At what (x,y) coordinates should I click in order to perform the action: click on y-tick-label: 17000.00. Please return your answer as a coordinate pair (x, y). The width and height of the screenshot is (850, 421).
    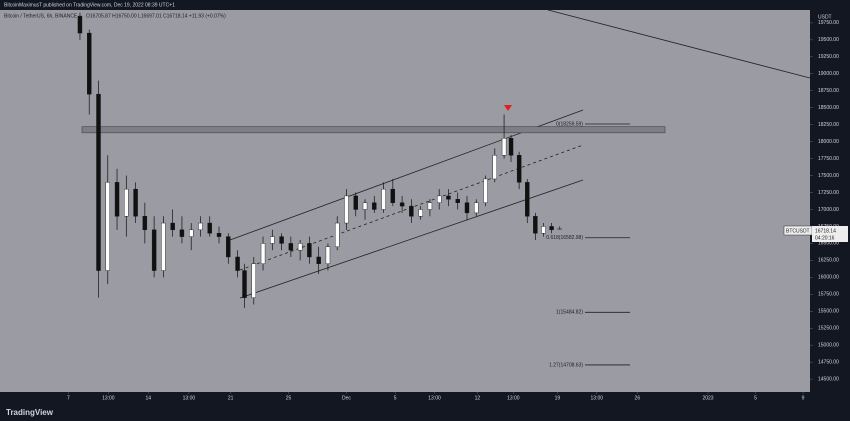
    Looking at the image, I should click on (828, 210).